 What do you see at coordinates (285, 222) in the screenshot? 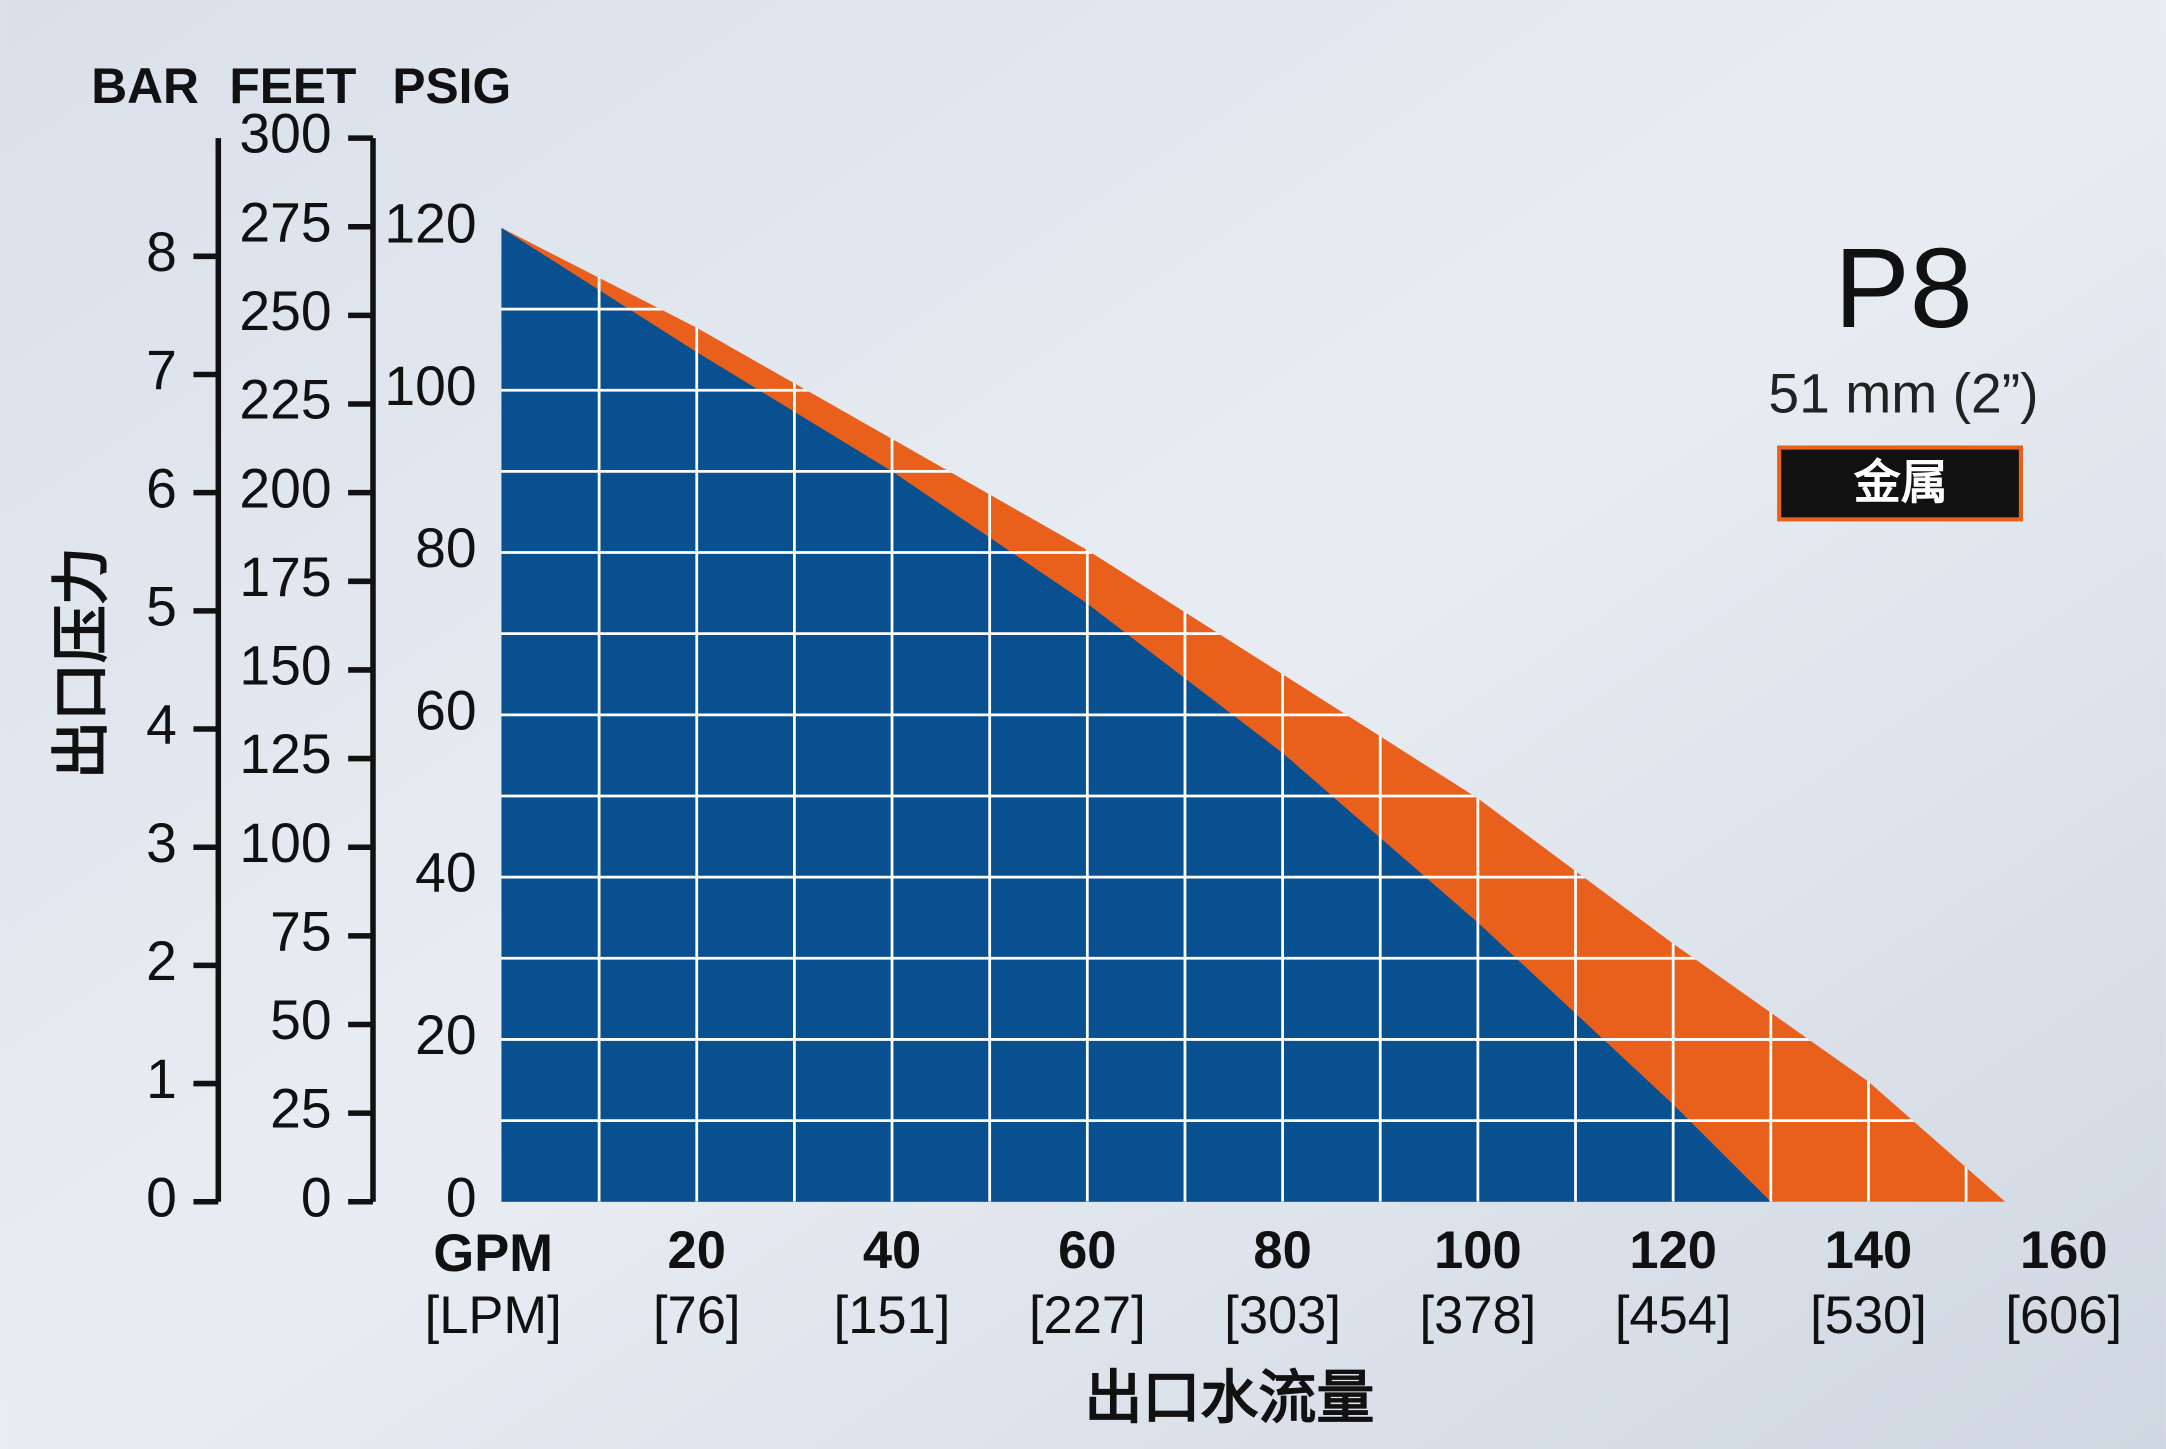
I see `axis-tick-label: 275` at bounding box center [285, 222].